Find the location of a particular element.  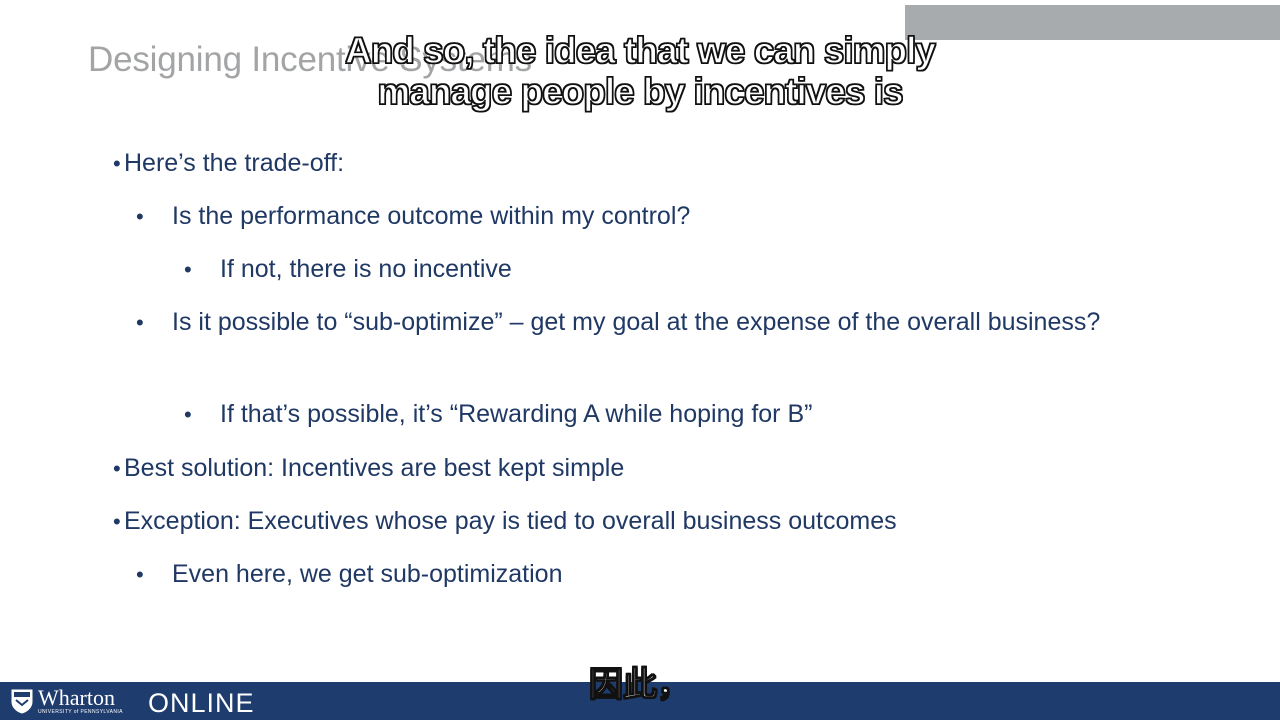

bullet-text: Here’s the trade-off: is located at coordinates (234, 163).